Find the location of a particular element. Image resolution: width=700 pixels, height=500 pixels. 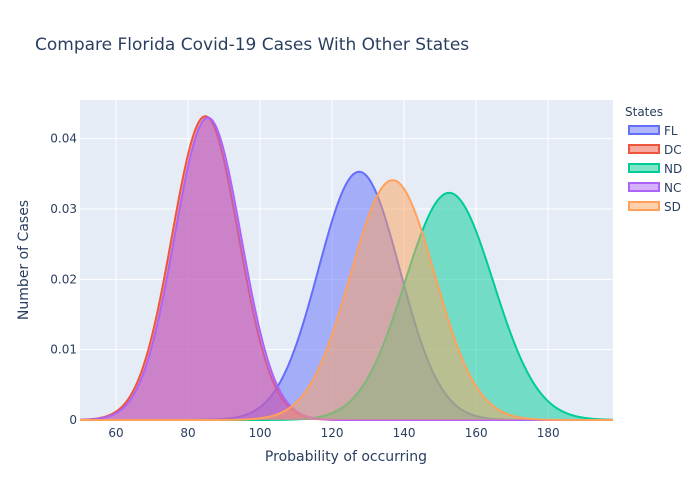

y-tick-label: 0 is located at coordinates (73, 420).